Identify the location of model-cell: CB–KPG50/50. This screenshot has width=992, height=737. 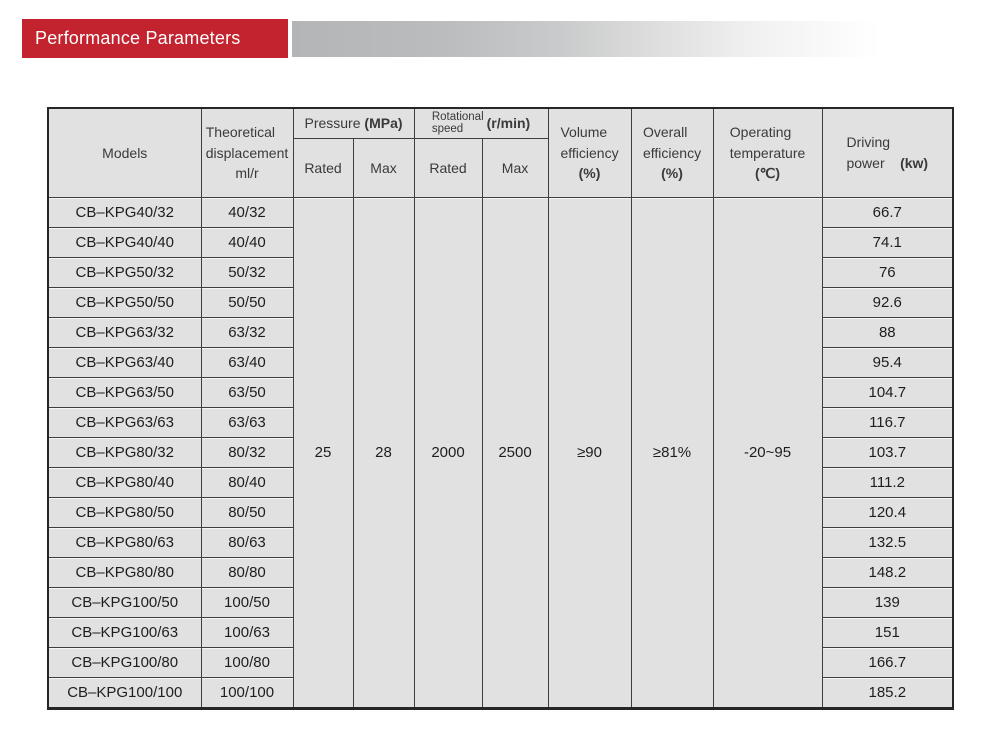
(124, 302).